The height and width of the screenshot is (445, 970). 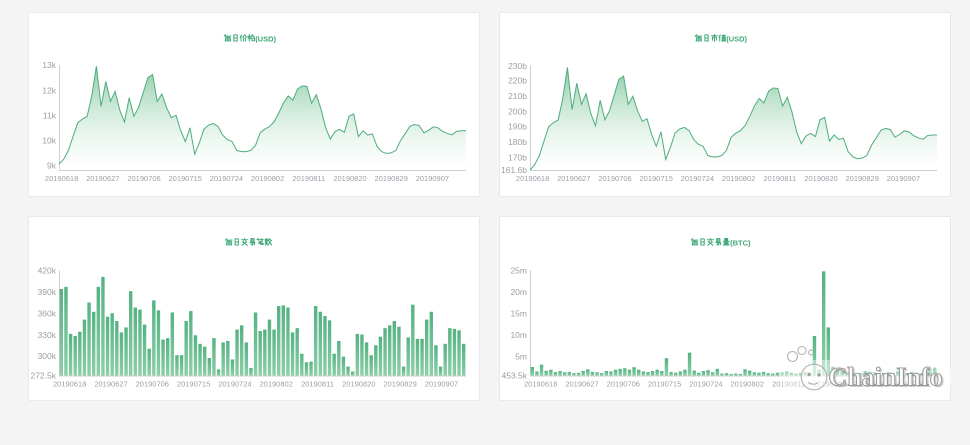 What do you see at coordinates (47, 356) in the screenshot?
I see `svg-text: 300k` at bounding box center [47, 356].